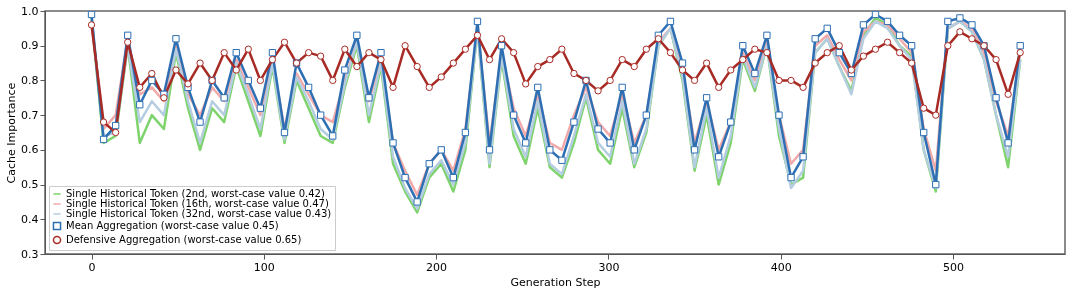 This screenshot has width=1080, height=300. Describe the element at coordinates (30, 219) in the screenshot. I see `y-tick-label: 0.4` at that location.